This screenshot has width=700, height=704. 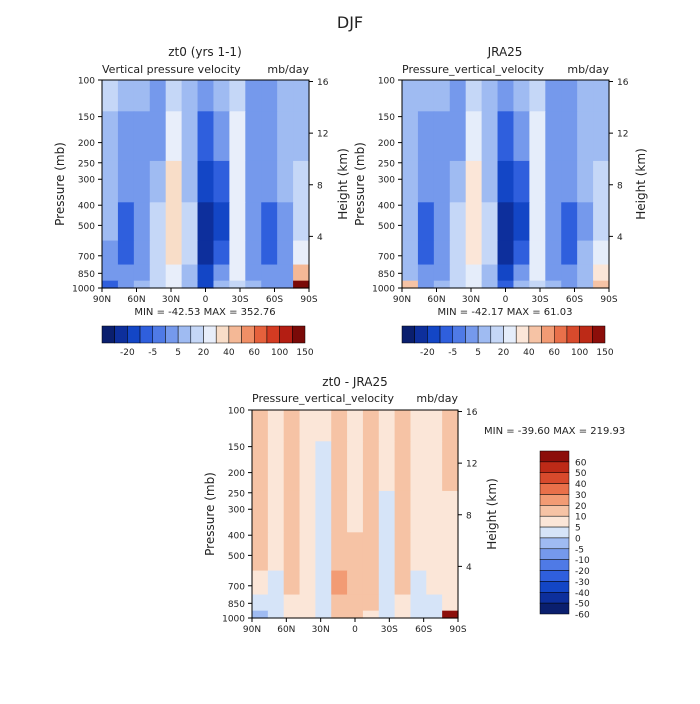 What do you see at coordinates (350, 22) in the screenshot?
I see `page-title: DJF` at bounding box center [350, 22].